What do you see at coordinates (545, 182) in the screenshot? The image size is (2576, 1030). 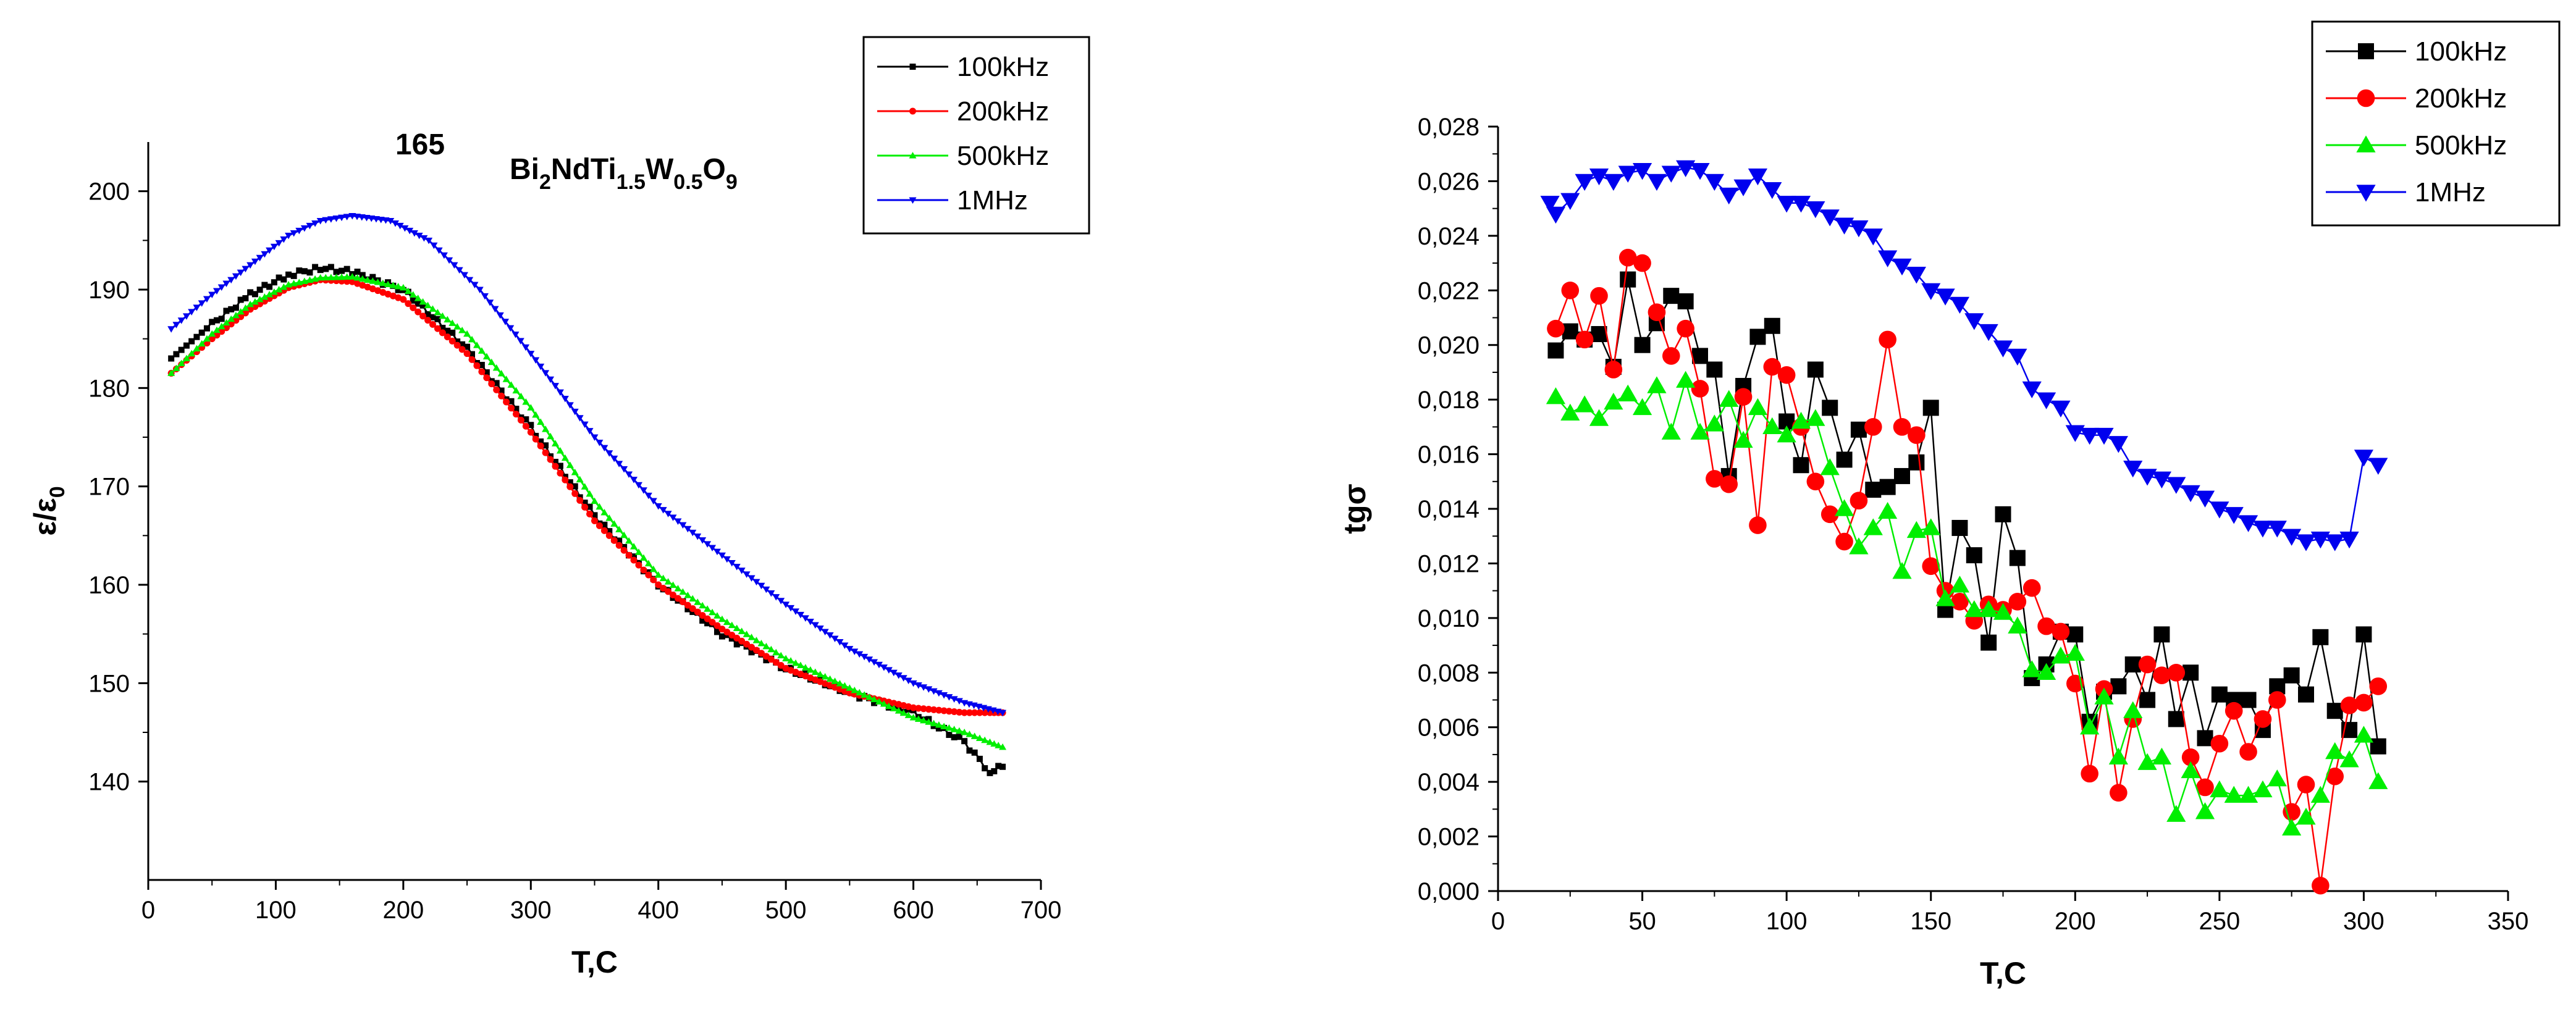 I see `formula-subscript: 2` at bounding box center [545, 182].